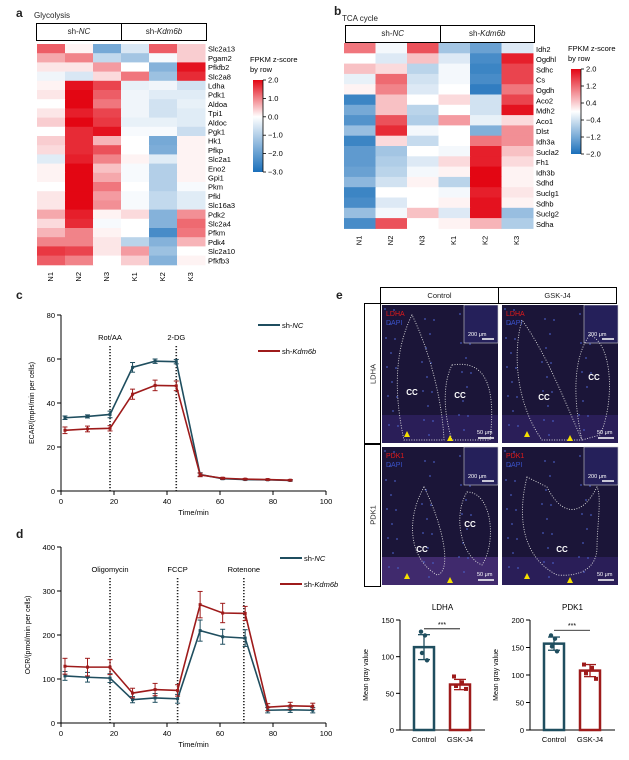  I want to click on y-tick-label: 100, so click(48, 679).